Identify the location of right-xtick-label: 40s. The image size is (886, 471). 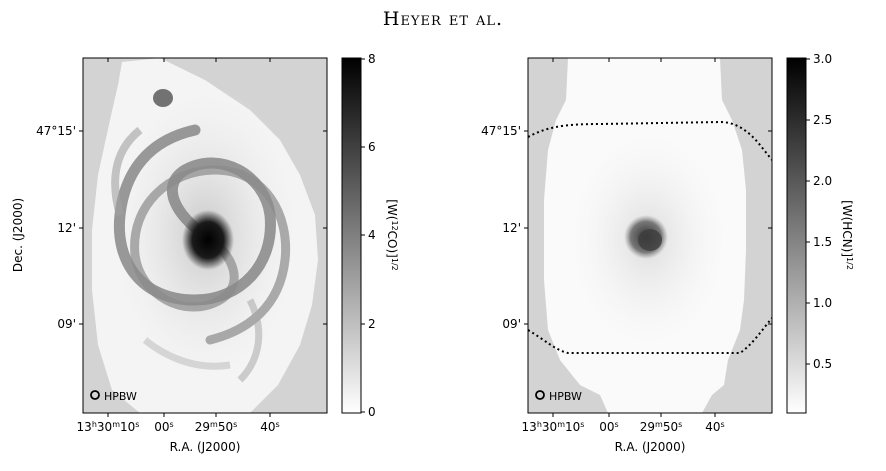
(714, 427).